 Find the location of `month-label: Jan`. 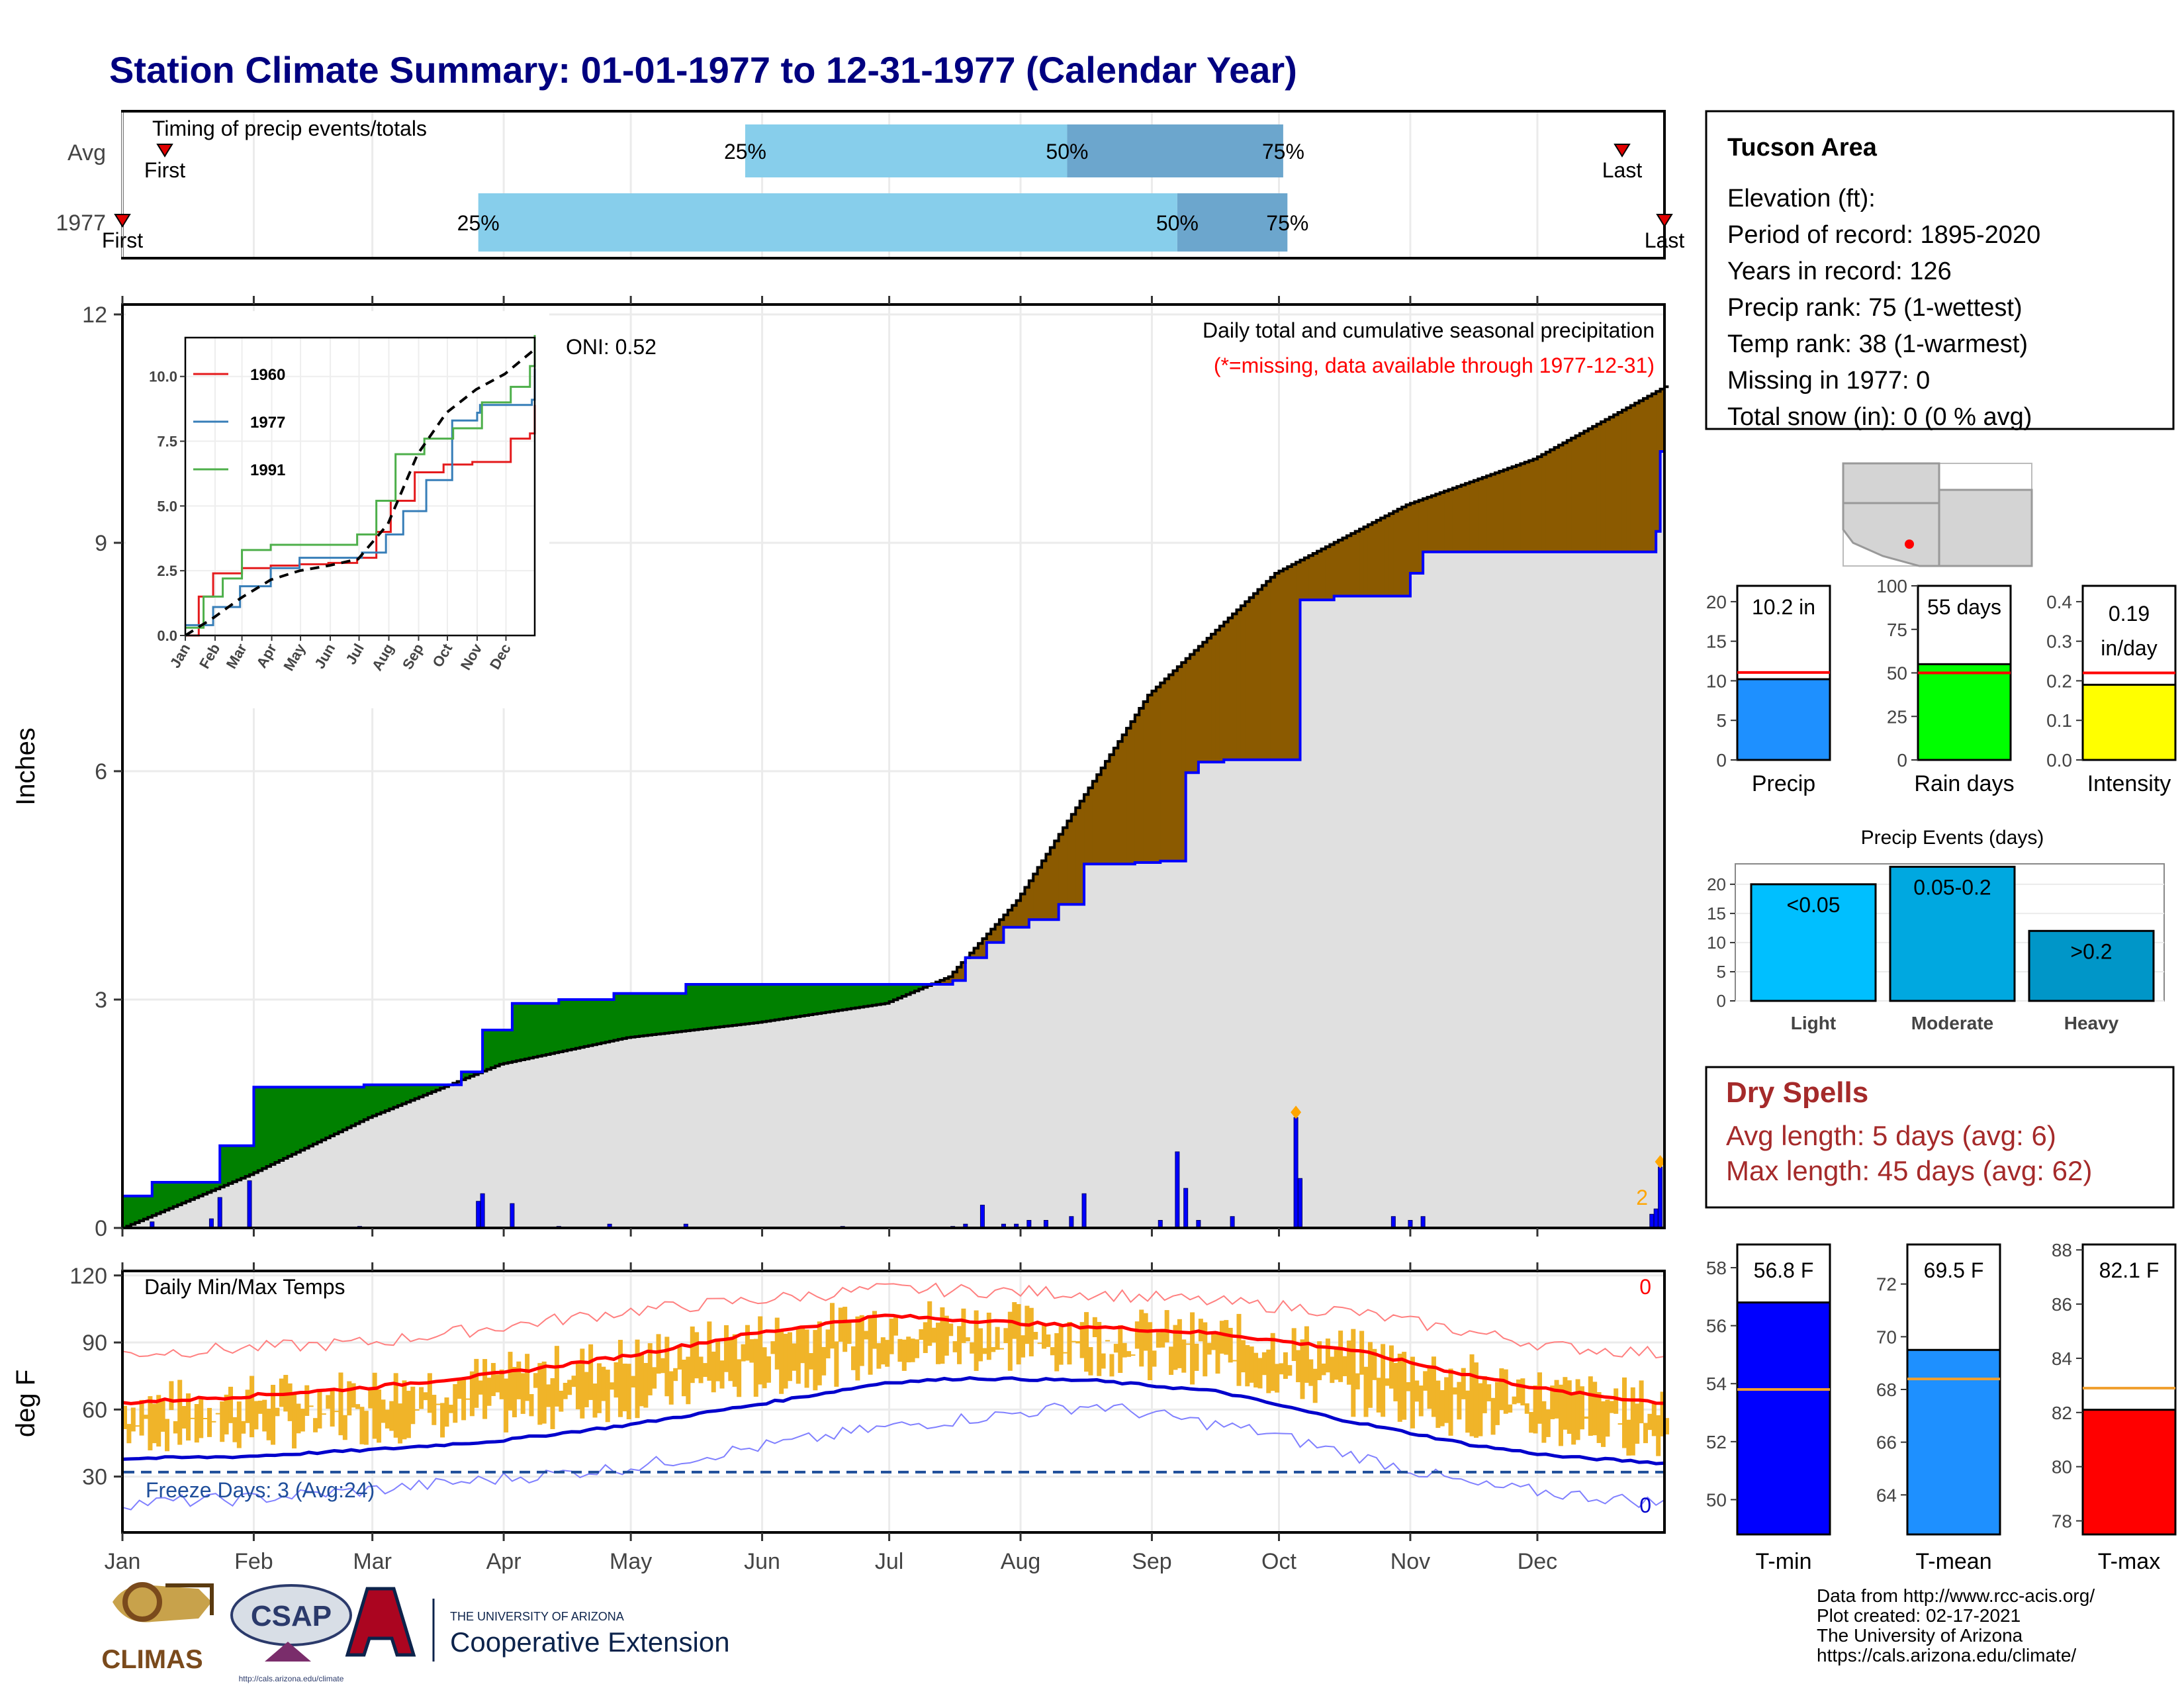

month-label: Jan is located at coordinates (123, 1561).